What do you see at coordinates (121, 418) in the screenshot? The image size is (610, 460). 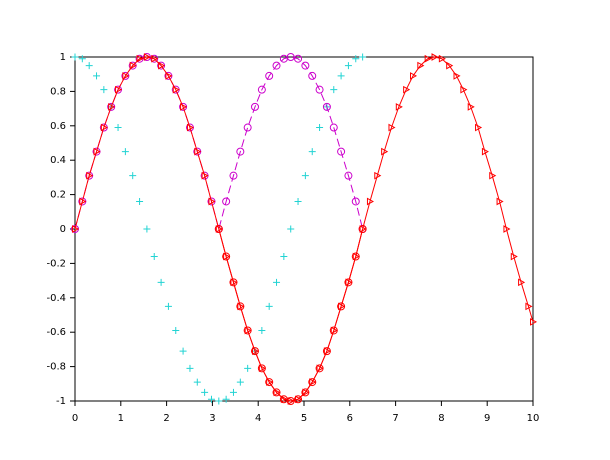 I see `x-tick-label: 1` at bounding box center [121, 418].